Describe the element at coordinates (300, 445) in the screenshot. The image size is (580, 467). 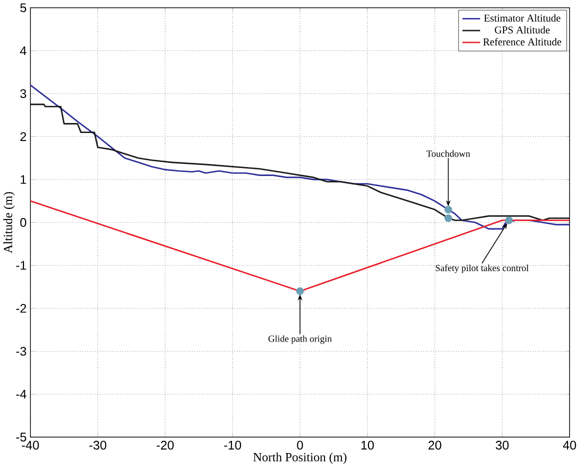
I see `x-tick-label: 0` at that location.